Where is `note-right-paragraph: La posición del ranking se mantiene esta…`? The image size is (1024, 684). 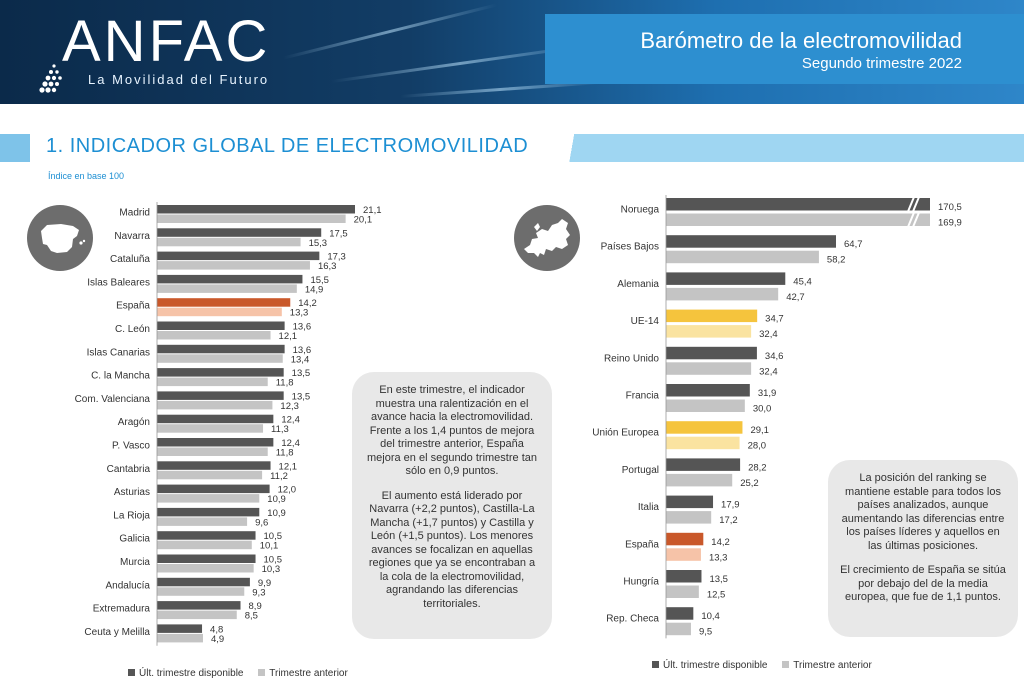
note-right-paragraph: La posición del ranking se mantiene esta… is located at coordinates (923, 512).